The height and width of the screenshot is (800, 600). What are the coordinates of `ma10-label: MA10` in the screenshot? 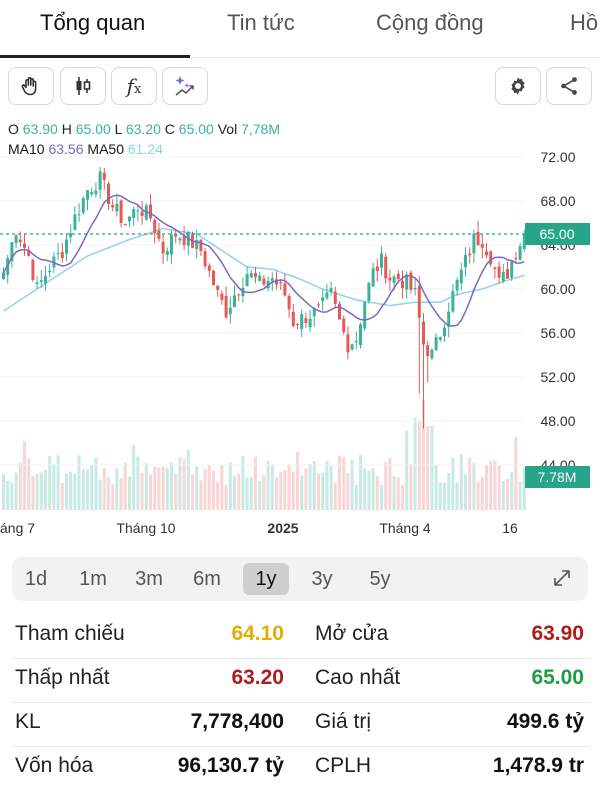 It's located at (26, 149).